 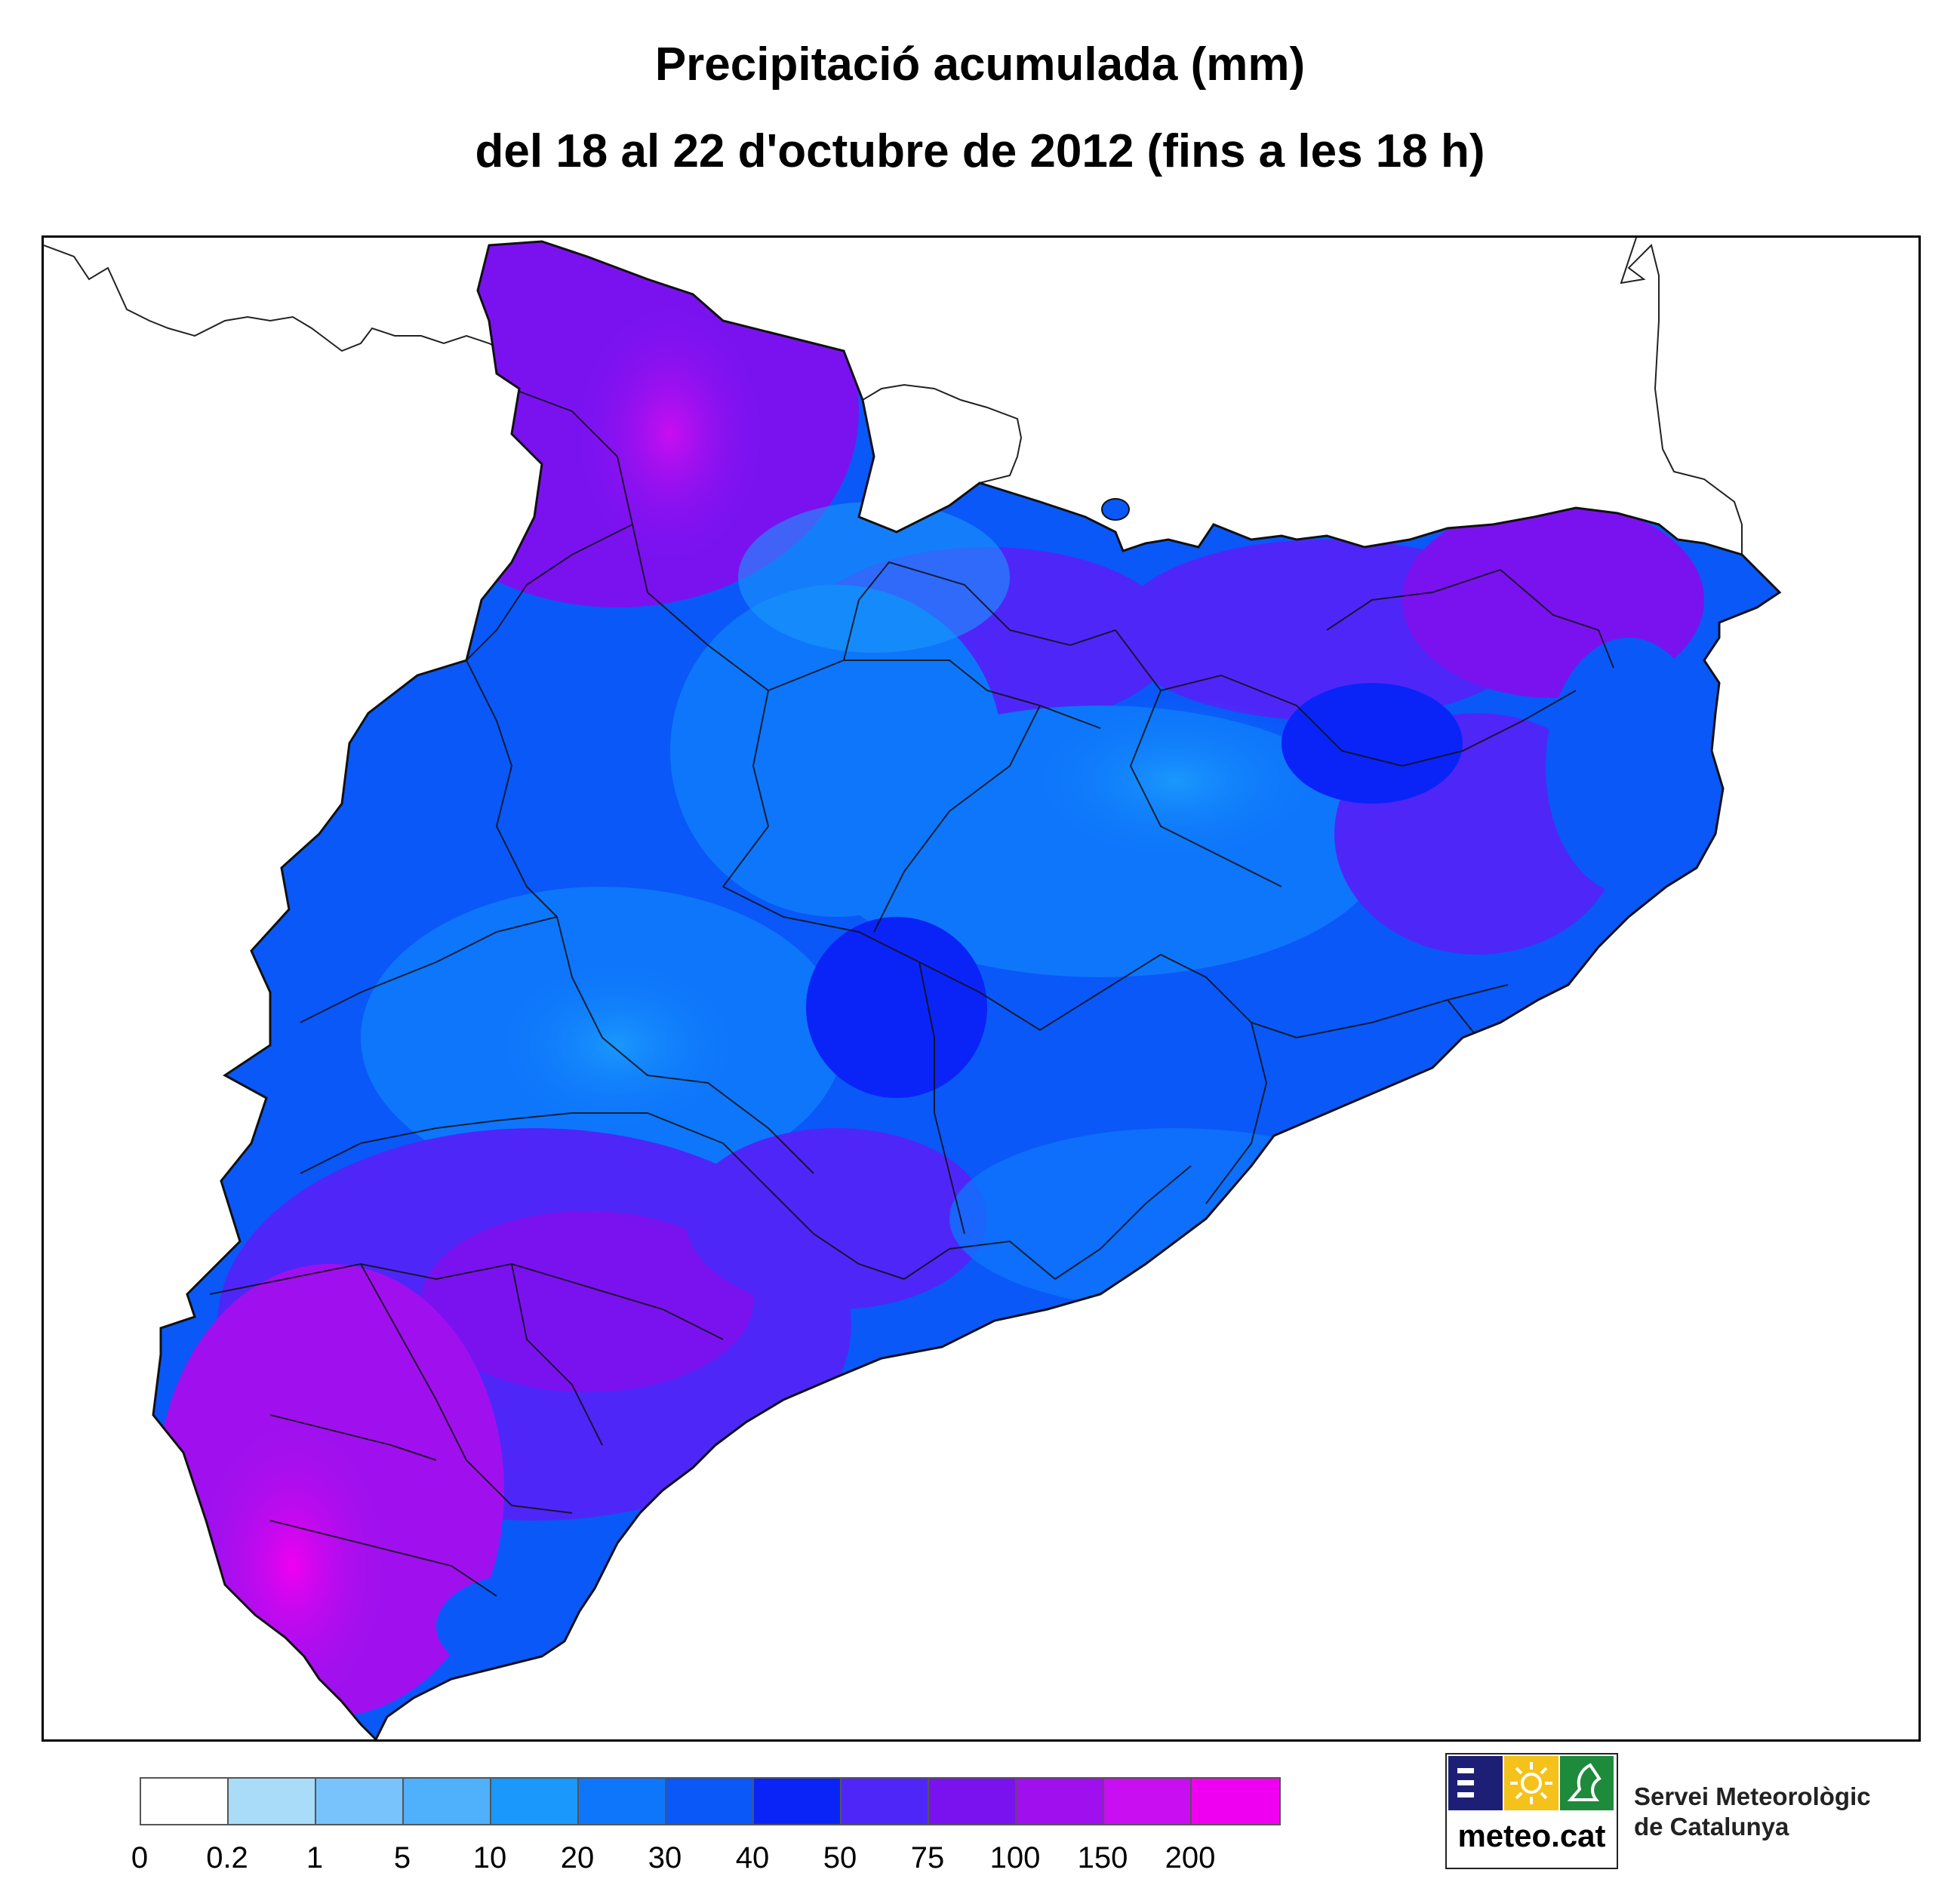 What do you see at coordinates (752, 1857) in the screenshot?
I see `legend-tick-label: 40` at bounding box center [752, 1857].